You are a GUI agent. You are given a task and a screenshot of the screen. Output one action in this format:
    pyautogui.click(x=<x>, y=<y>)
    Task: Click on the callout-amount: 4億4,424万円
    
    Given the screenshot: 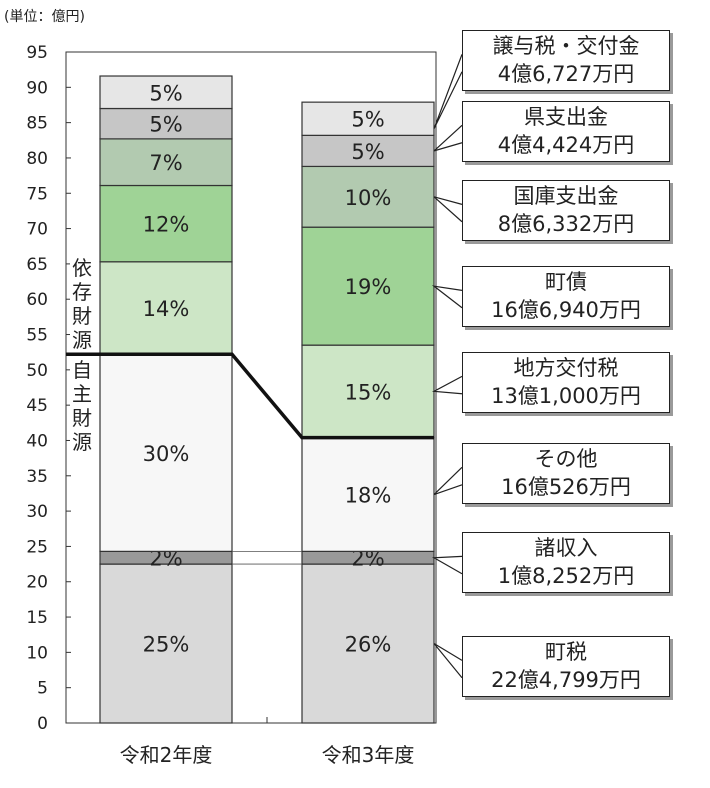 What is the action you would take?
    pyautogui.click(x=566, y=145)
    